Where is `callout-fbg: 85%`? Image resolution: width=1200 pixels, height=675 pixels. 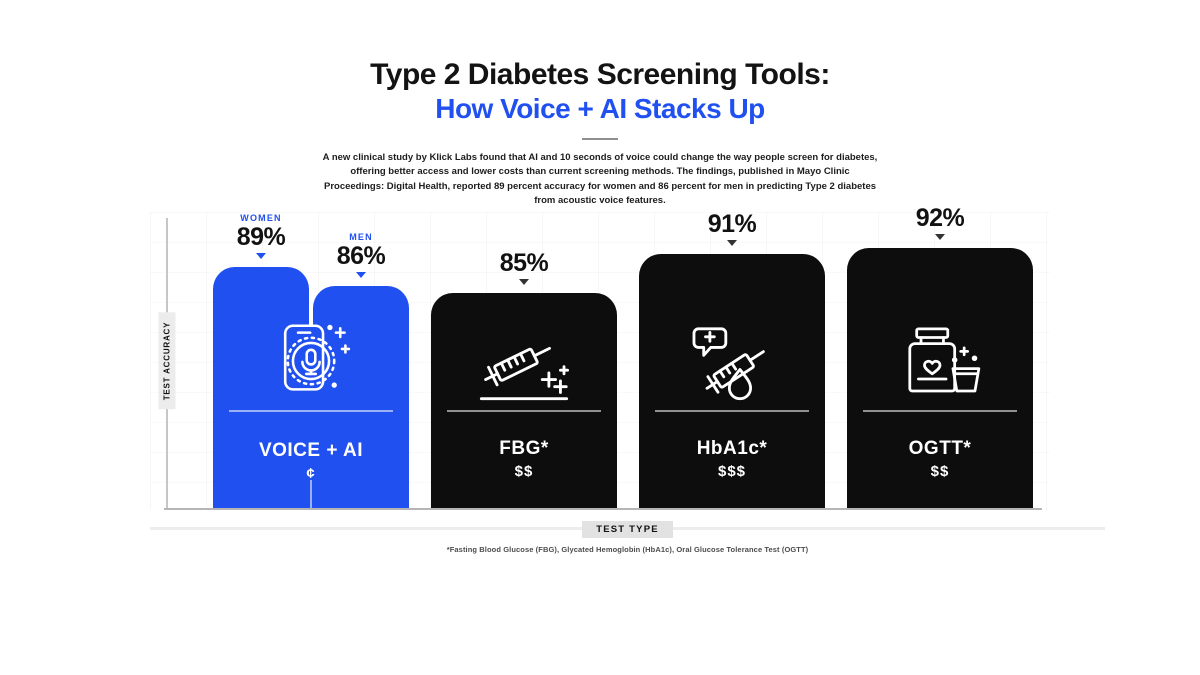 callout-fbg: 85% is located at coordinates (524, 268).